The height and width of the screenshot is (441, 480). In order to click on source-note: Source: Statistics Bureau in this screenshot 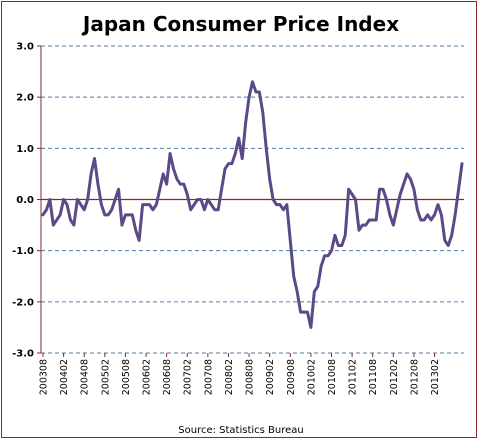, I will do `click(241, 430)`.